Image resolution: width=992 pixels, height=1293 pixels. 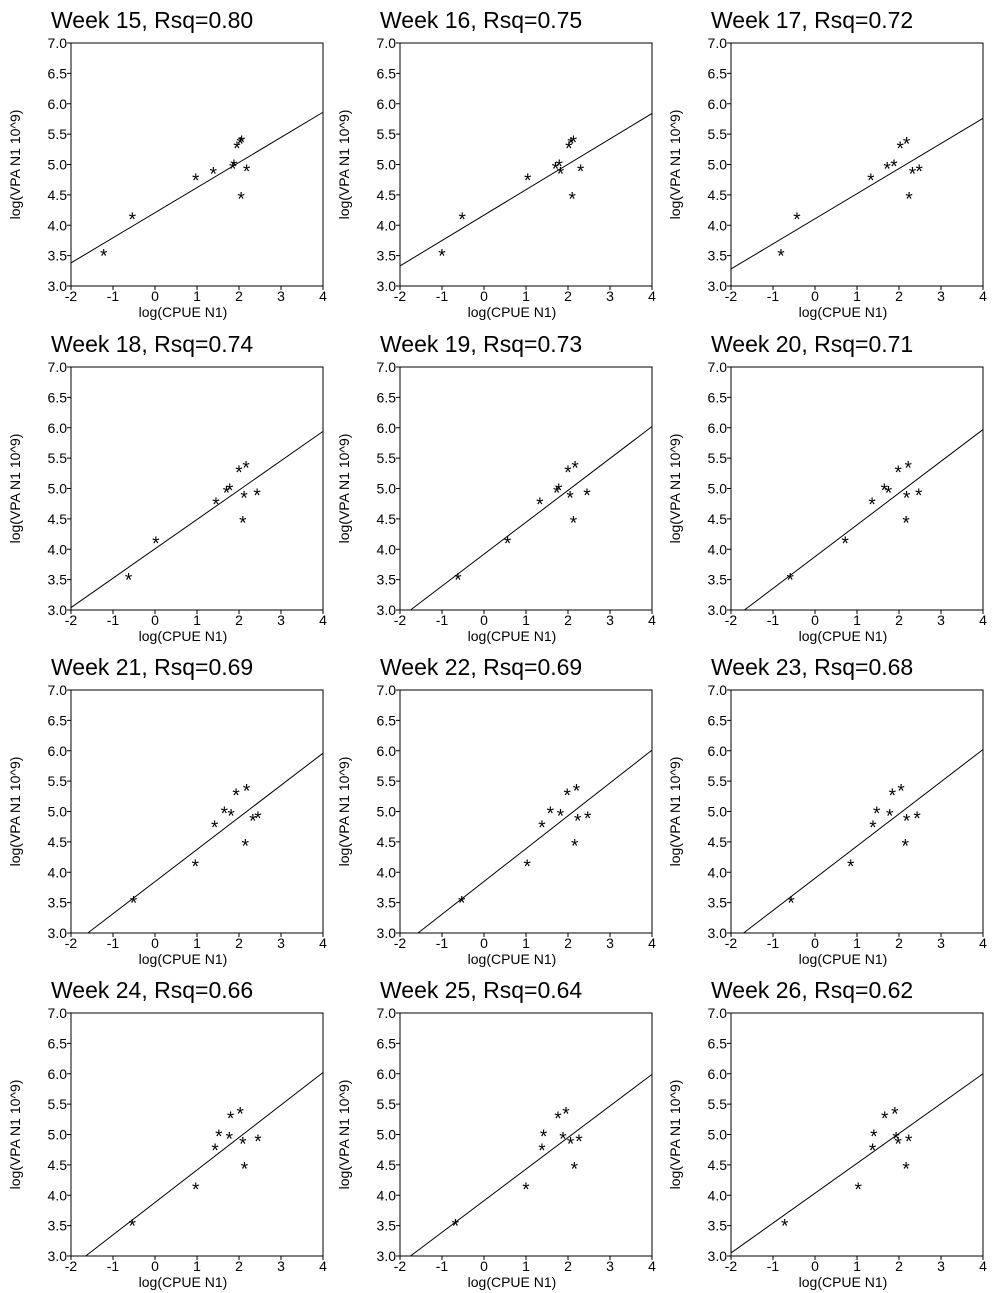 I want to click on x-tick-label: 1, so click(x=857, y=1266).